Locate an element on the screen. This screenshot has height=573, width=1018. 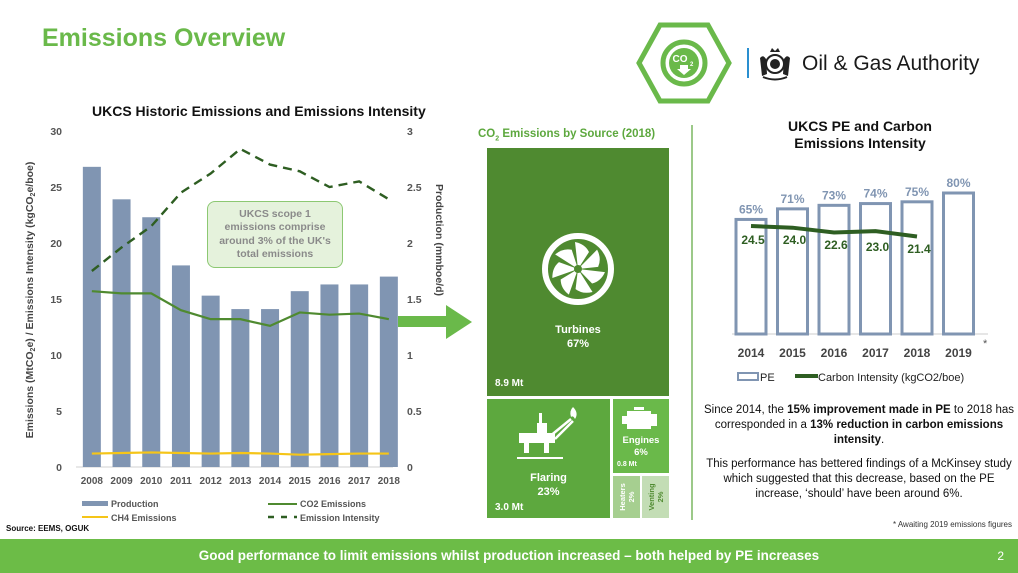
logo-divider is located at coordinates (748, 63).